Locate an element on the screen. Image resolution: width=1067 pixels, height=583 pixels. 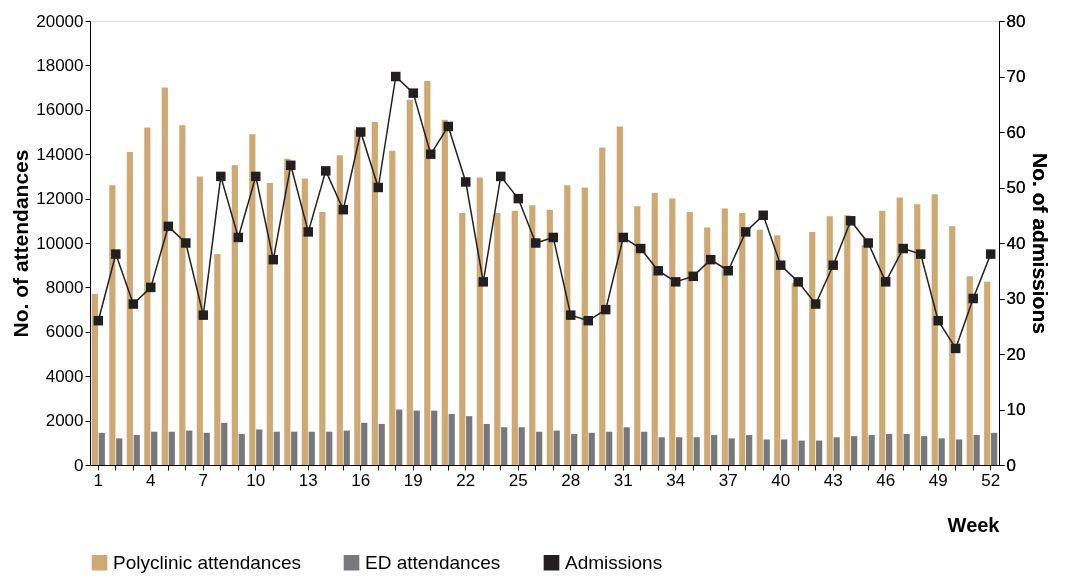
x-tick-label: 13 is located at coordinates (308, 480).